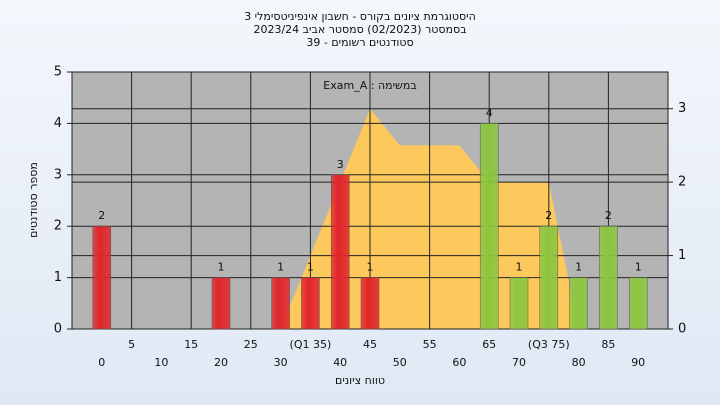  What do you see at coordinates (549, 344) in the screenshot?
I see `x-tick-label: (Q3 75)` at bounding box center [549, 344].